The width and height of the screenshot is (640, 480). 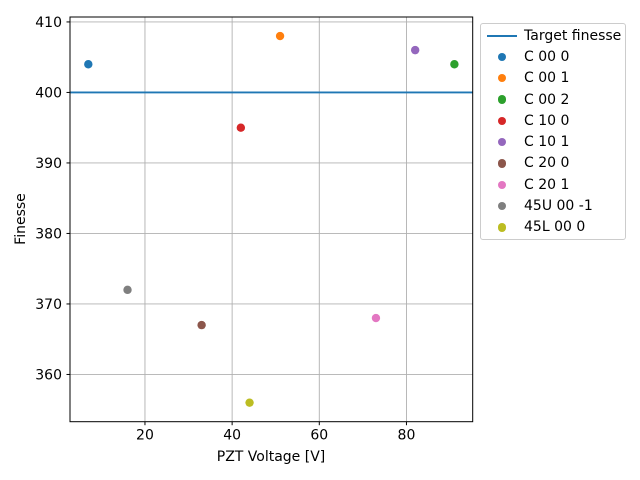 I want to click on y-tick-label: 390, so click(x=48, y=164).